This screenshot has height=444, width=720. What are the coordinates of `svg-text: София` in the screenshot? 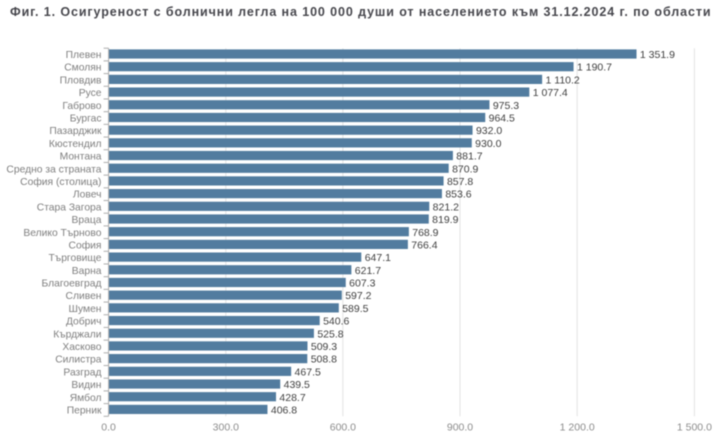 It's located at (85, 245).